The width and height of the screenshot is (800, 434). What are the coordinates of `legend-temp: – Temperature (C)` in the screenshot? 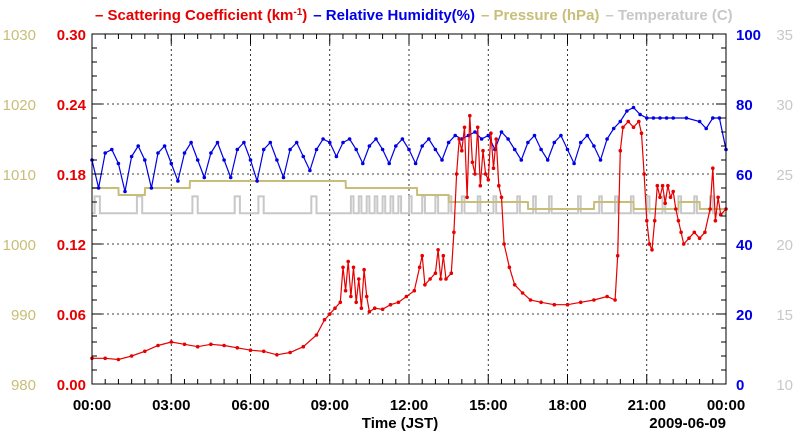 It's located at (668, 15).